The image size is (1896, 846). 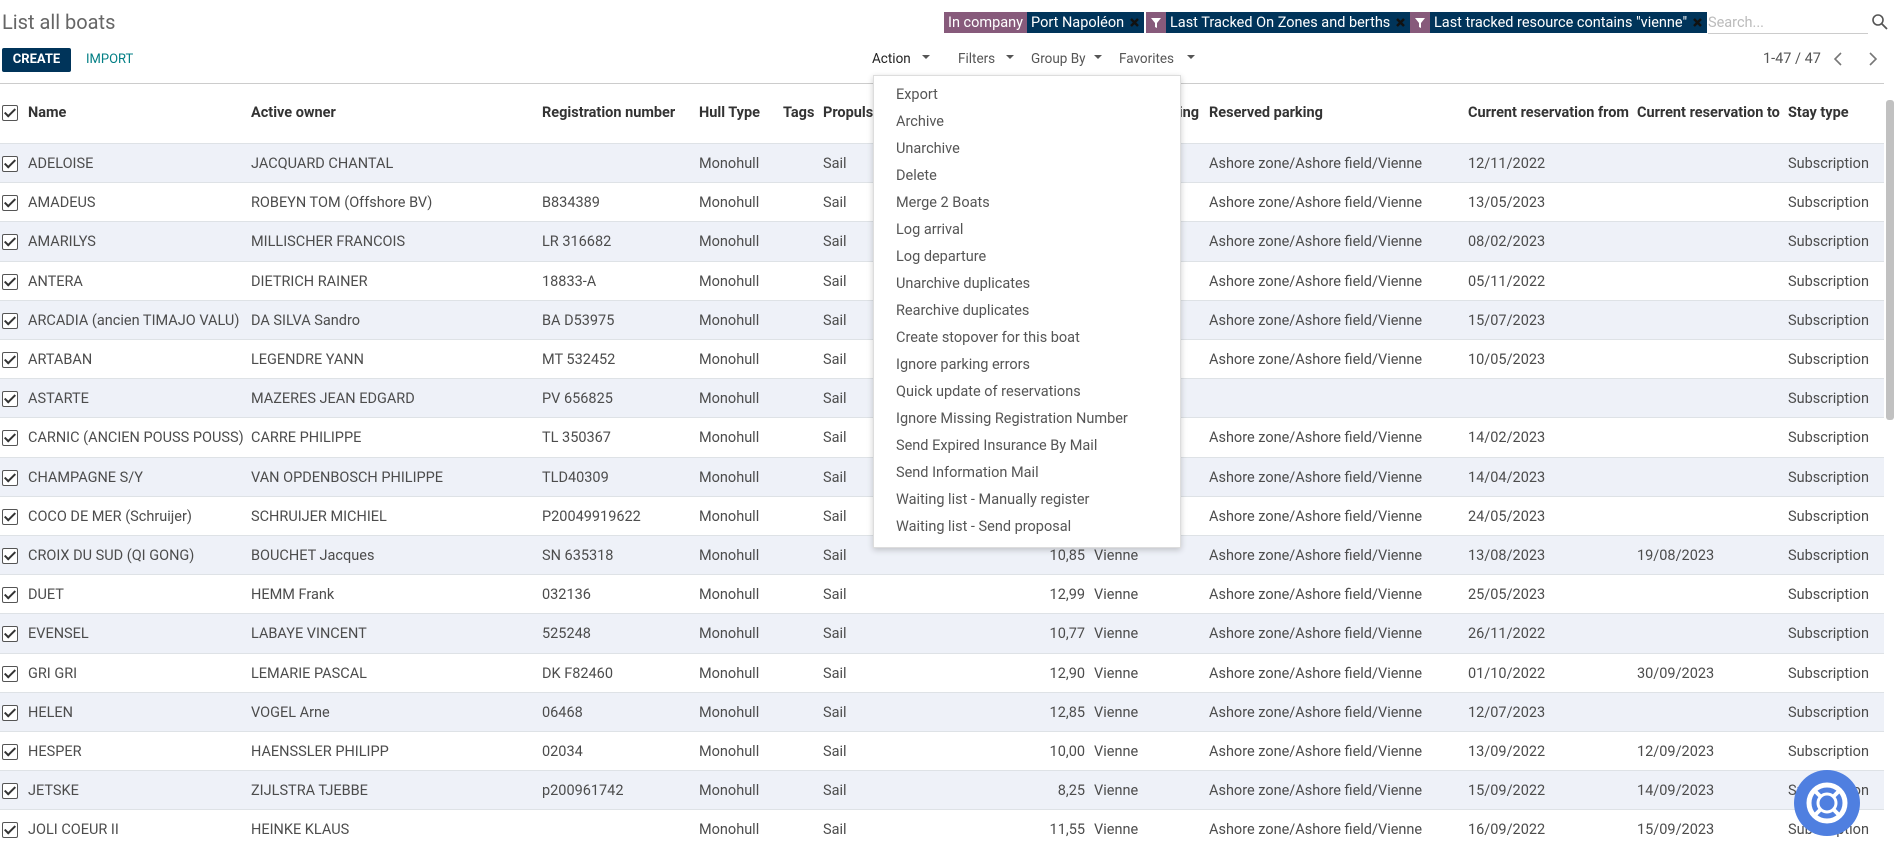 What do you see at coordinates (1548, 112) in the screenshot?
I see `column-header: Current reservation from` at bounding box center [1548, 112].